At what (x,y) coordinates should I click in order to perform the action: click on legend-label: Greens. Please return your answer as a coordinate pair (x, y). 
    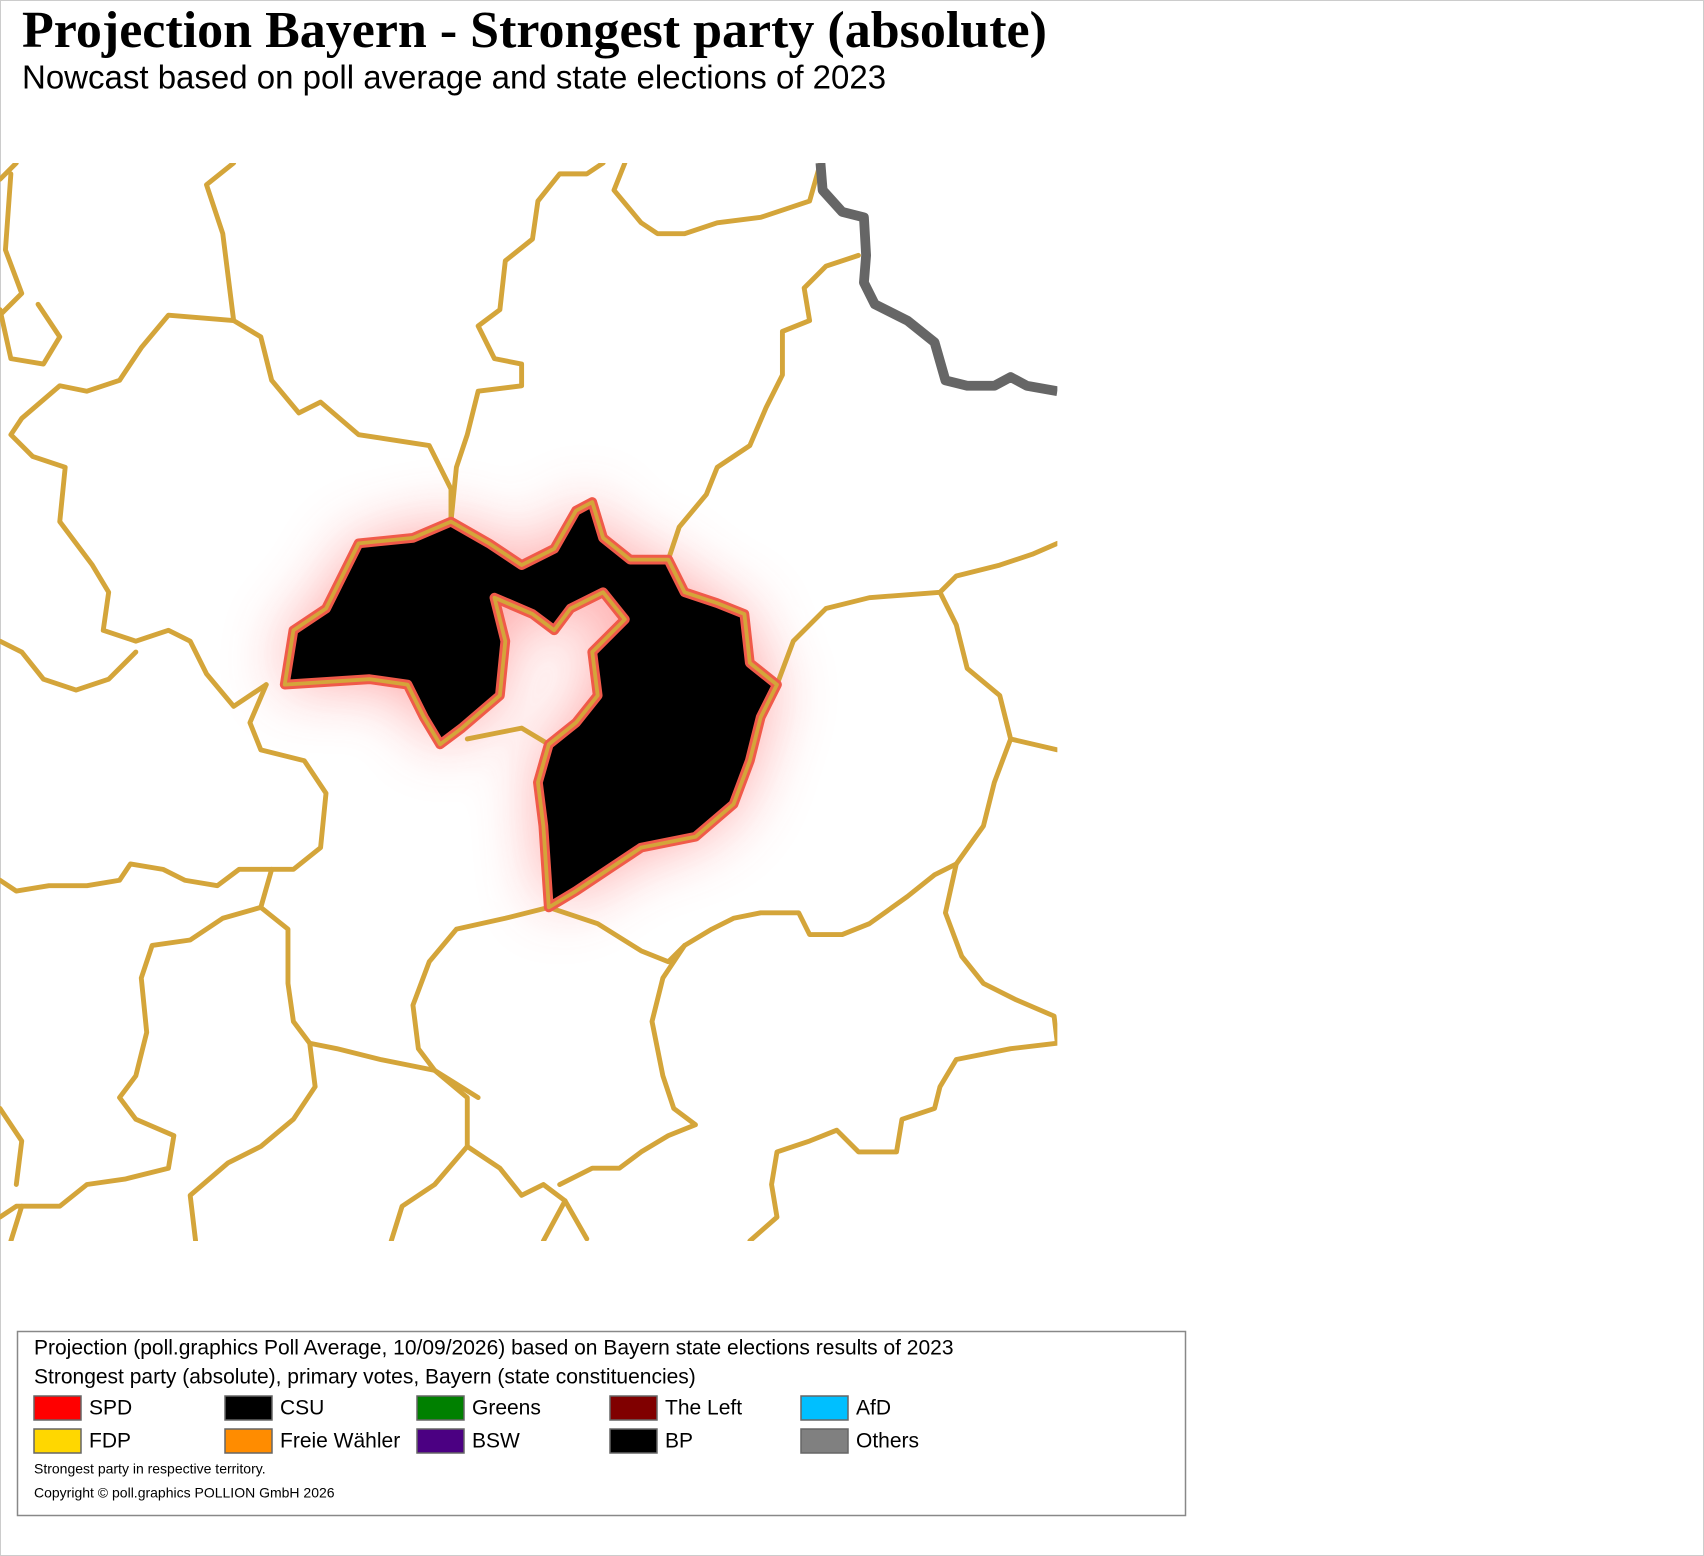
    Looking at the image, I should click on (506, 1408).